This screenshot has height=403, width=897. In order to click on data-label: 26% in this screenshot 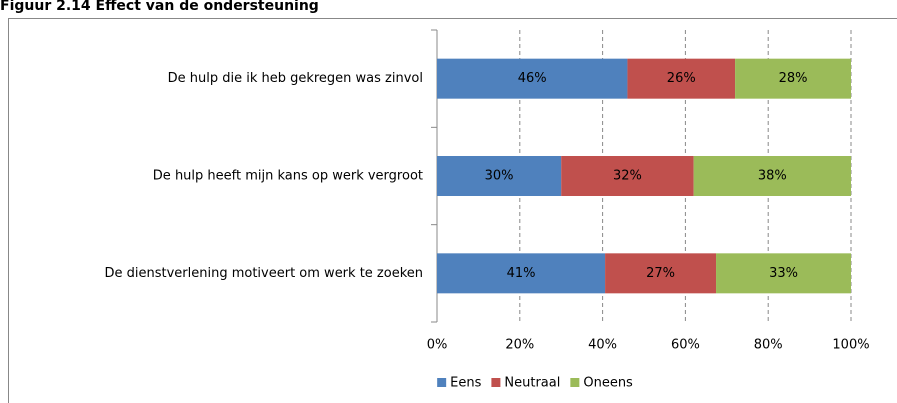, I will do `click(681, 78)`.